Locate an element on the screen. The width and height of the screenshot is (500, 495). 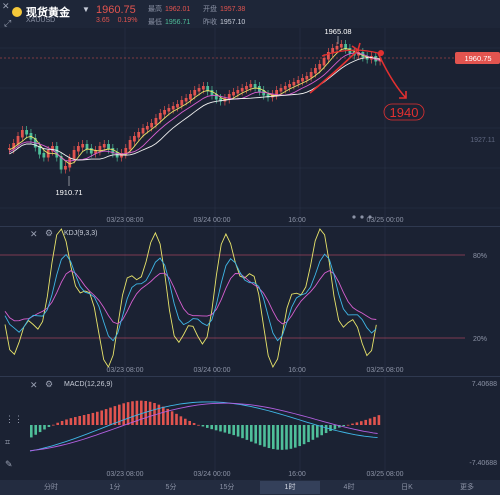
tab-1hour: 1时 is located at coordinates (290, 487).